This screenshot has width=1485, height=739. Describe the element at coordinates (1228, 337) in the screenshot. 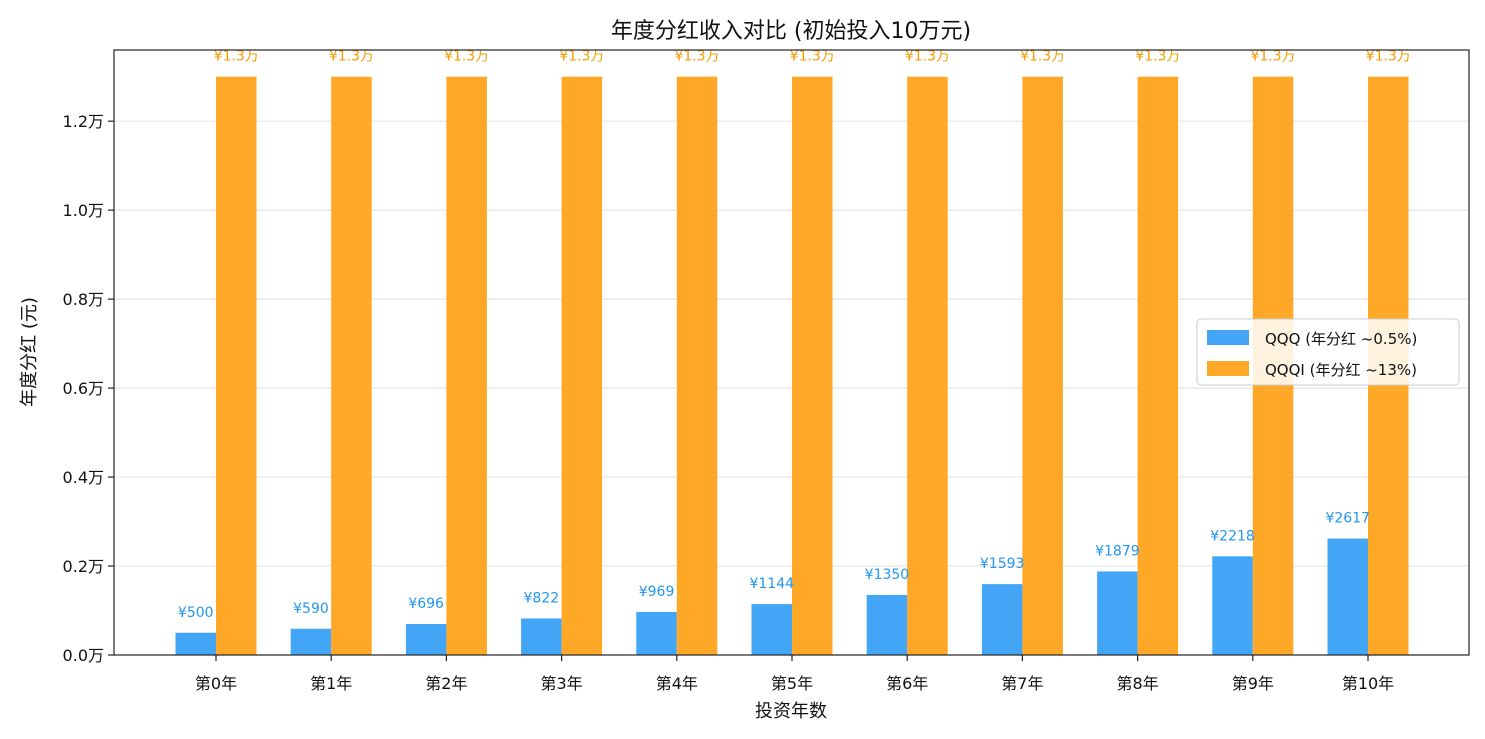

I see `legend-swatch-qqq` at that location.